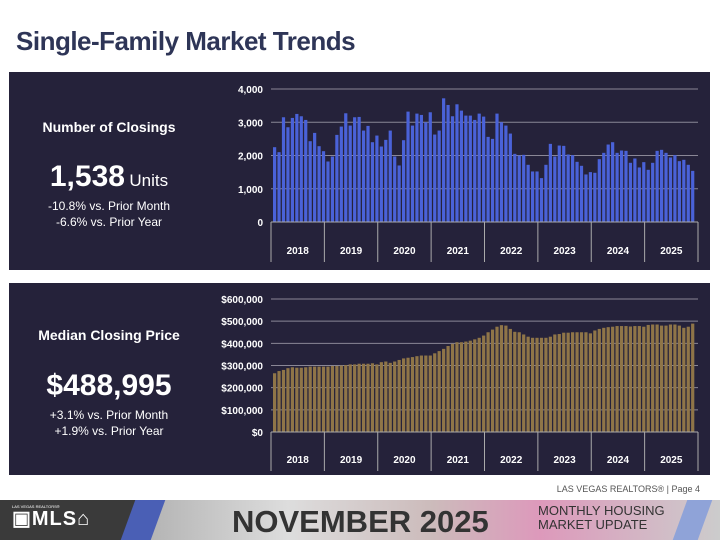  I want to click on report-subtitle: MONTHLY HOUSING MARKET UPDATE, so click(601, 518).